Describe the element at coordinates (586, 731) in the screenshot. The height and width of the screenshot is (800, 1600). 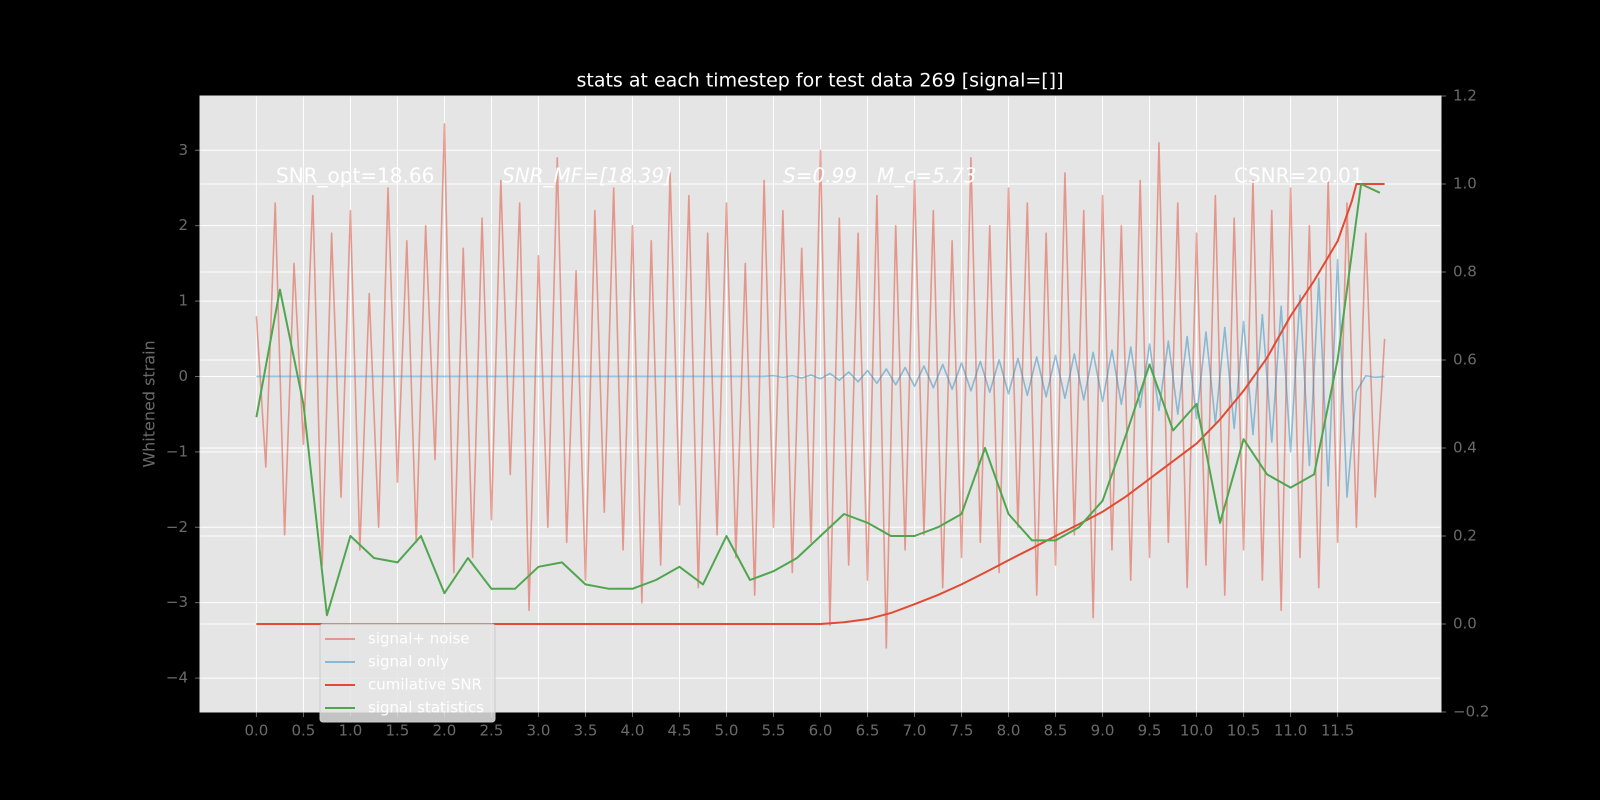
I see `x-tick-label: 3.5` at that location.